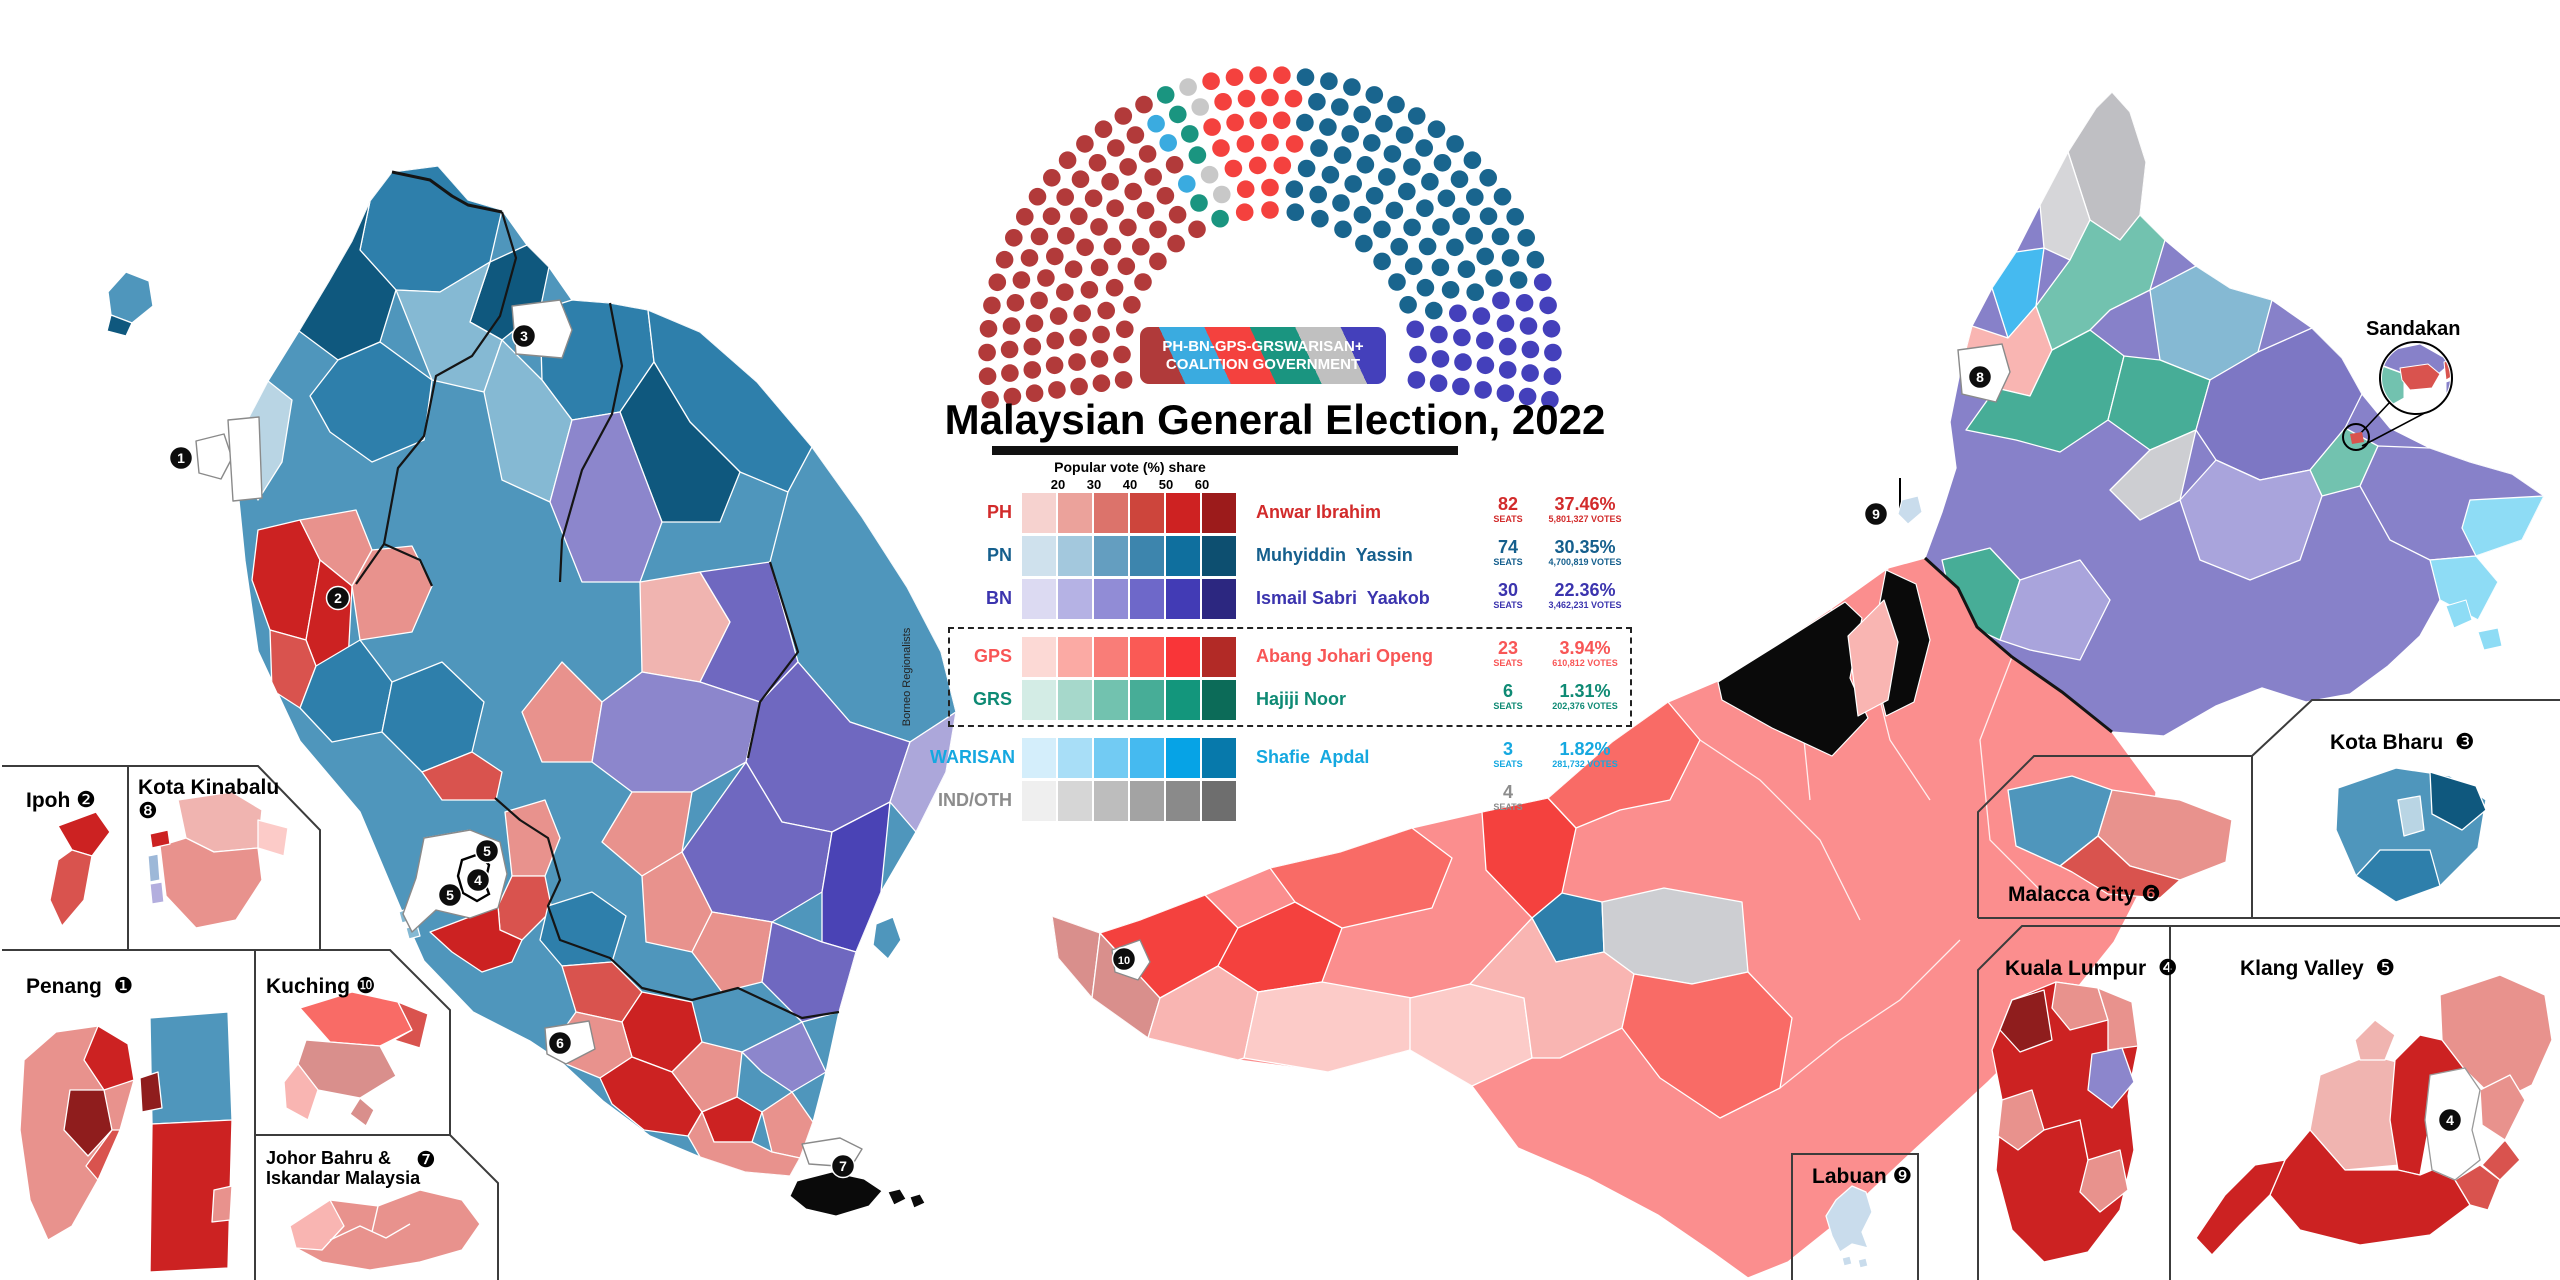 Image resolution: width=2560 pixels, height=1280 pixels. What do you see at coordinates (1508, 509) in the screenshot?
I see `party-seats: 82 SEATS` at bounding box center [1508, 509].